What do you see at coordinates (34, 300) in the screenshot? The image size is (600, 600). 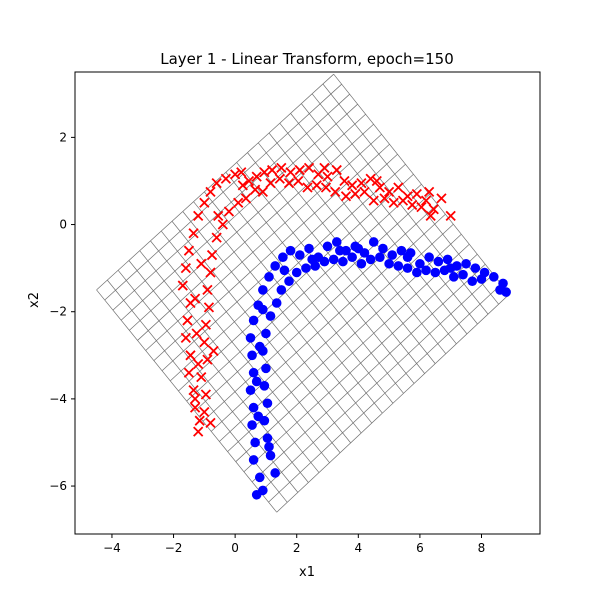 I see `y-axis-label: x2` at bounding box center [34, 300].